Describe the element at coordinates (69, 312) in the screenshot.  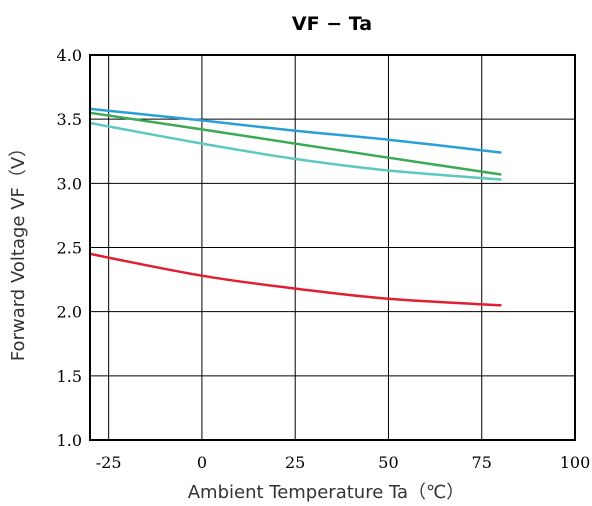
I see `y-tick-label: 2.0` at that location.